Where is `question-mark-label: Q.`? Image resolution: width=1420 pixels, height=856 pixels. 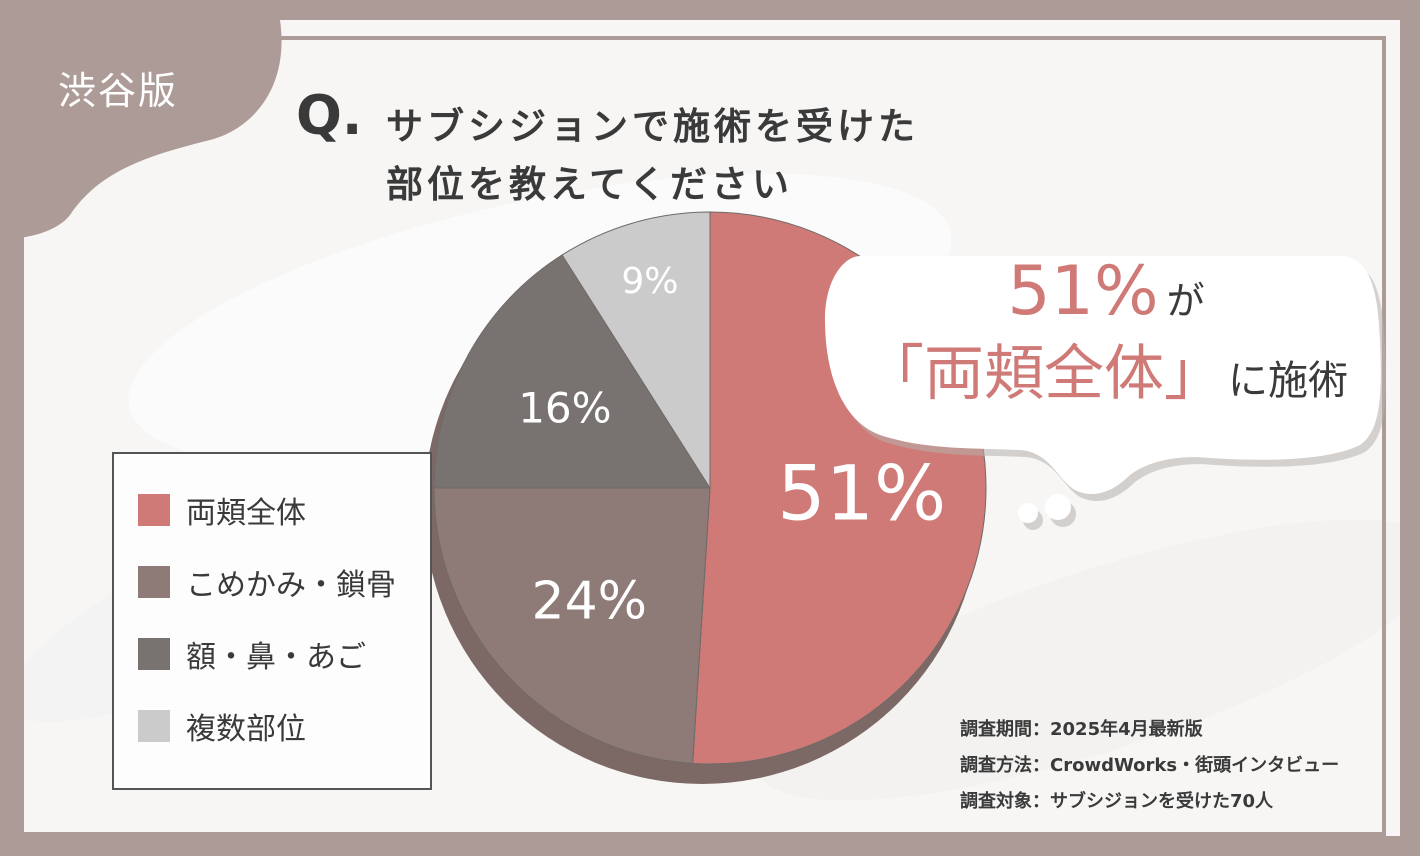 question-mark-label: Q. is located at coordinates (329, 115).